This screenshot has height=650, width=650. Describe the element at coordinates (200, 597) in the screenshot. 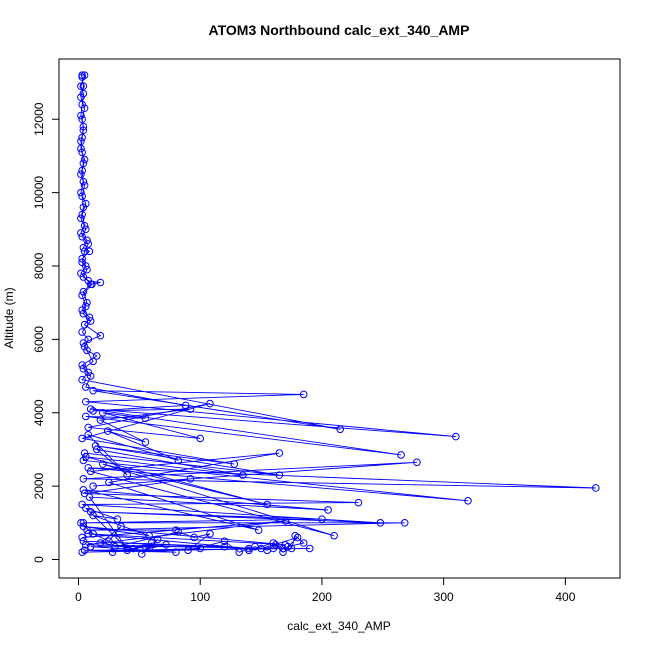

I see `x-tick-label: 100` at that location.